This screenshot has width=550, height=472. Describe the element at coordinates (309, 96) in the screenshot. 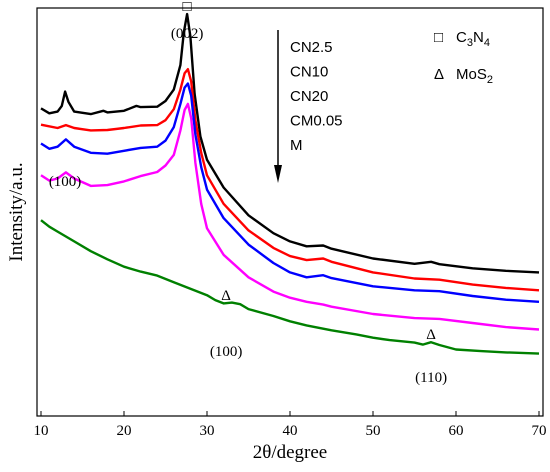

I see `legend-entry: CN20` at that location.